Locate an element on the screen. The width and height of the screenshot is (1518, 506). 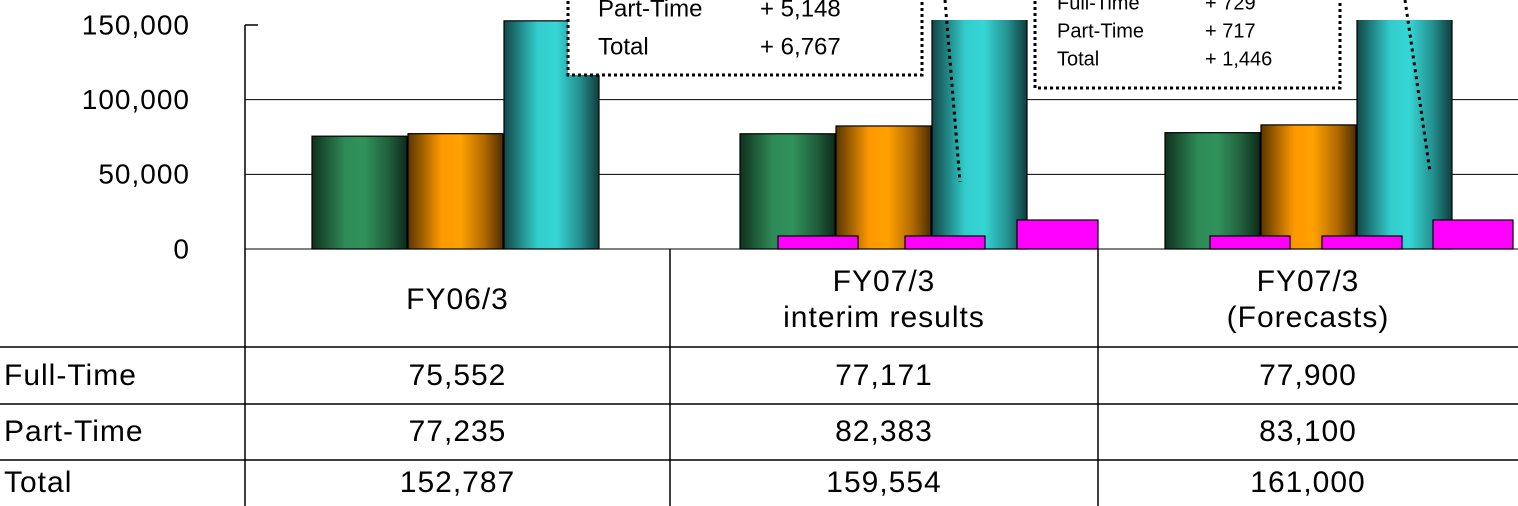
table-value: 152,787 is located at coordinates (457, 482).